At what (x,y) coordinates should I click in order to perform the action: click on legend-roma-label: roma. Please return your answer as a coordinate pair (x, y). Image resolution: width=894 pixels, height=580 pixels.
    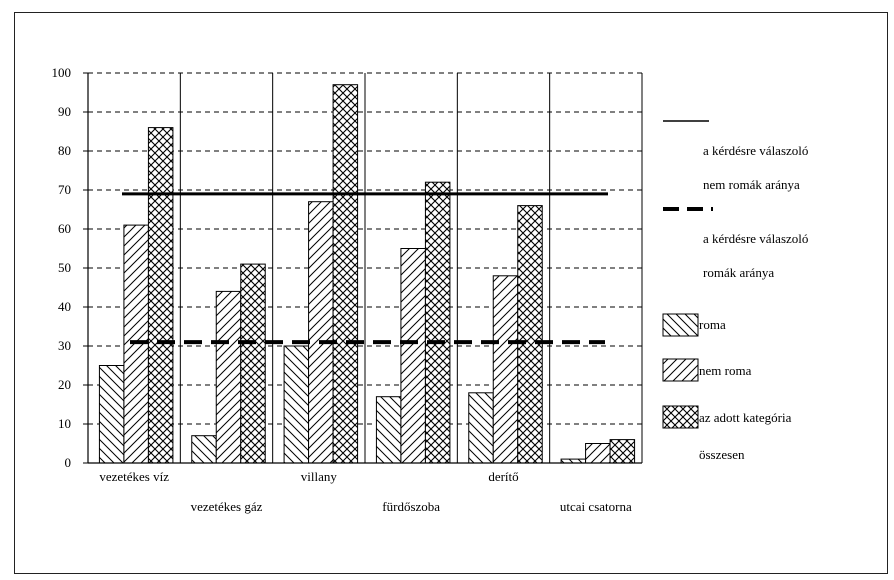
    Looking at the image, I should click on (712, 324).